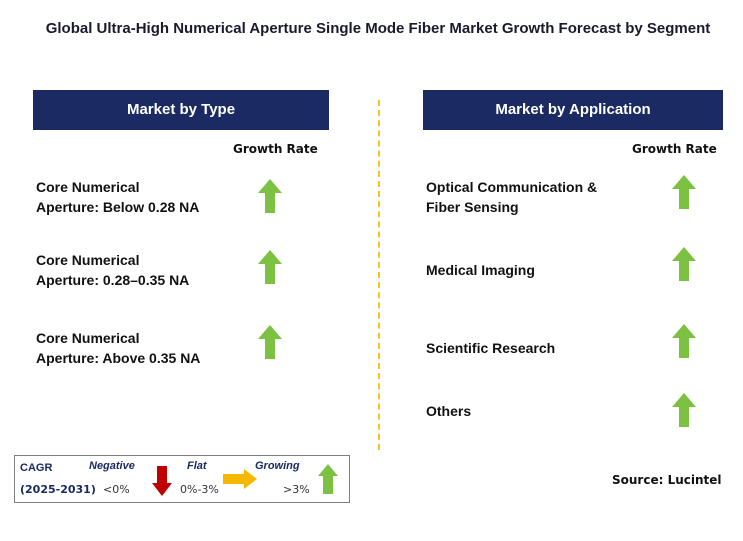 The width and height of the screenshot is (743, 541). What do you see at coordinates (113, 270) in the screenshot?
I see `type-segment-2: Core Numerical Aperture: 0.28–0.35 NA` at bounding box center [113, 270].